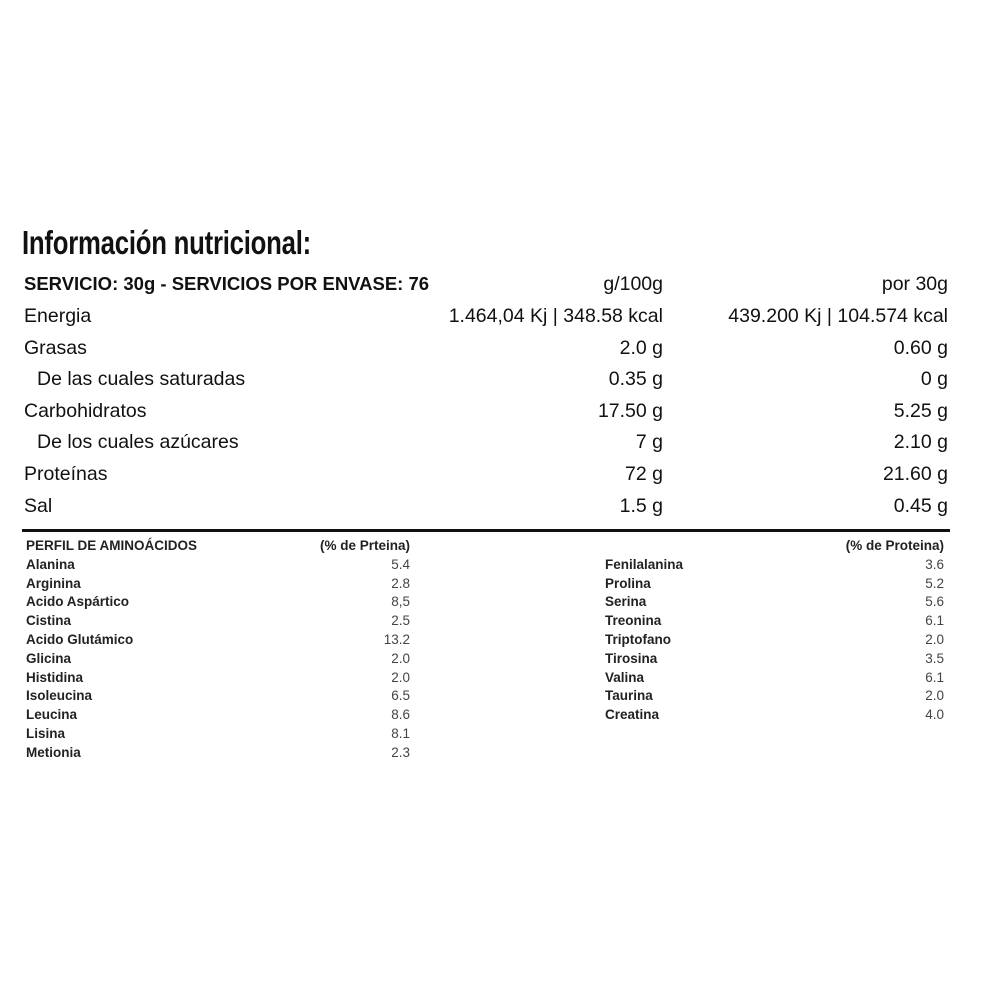  I want to click on amino-name: Lisina, so click(46, 733).